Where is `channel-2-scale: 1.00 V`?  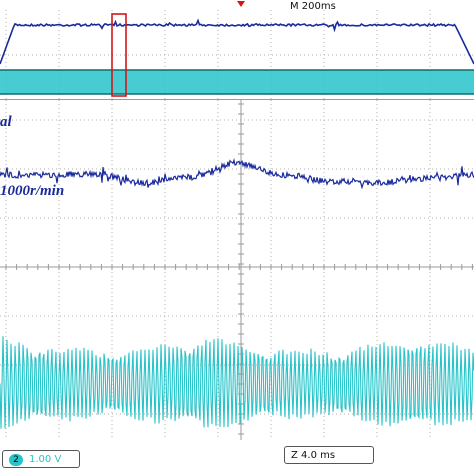 channel-2-scale: 1.00 V is located at coordinates (45, 459).